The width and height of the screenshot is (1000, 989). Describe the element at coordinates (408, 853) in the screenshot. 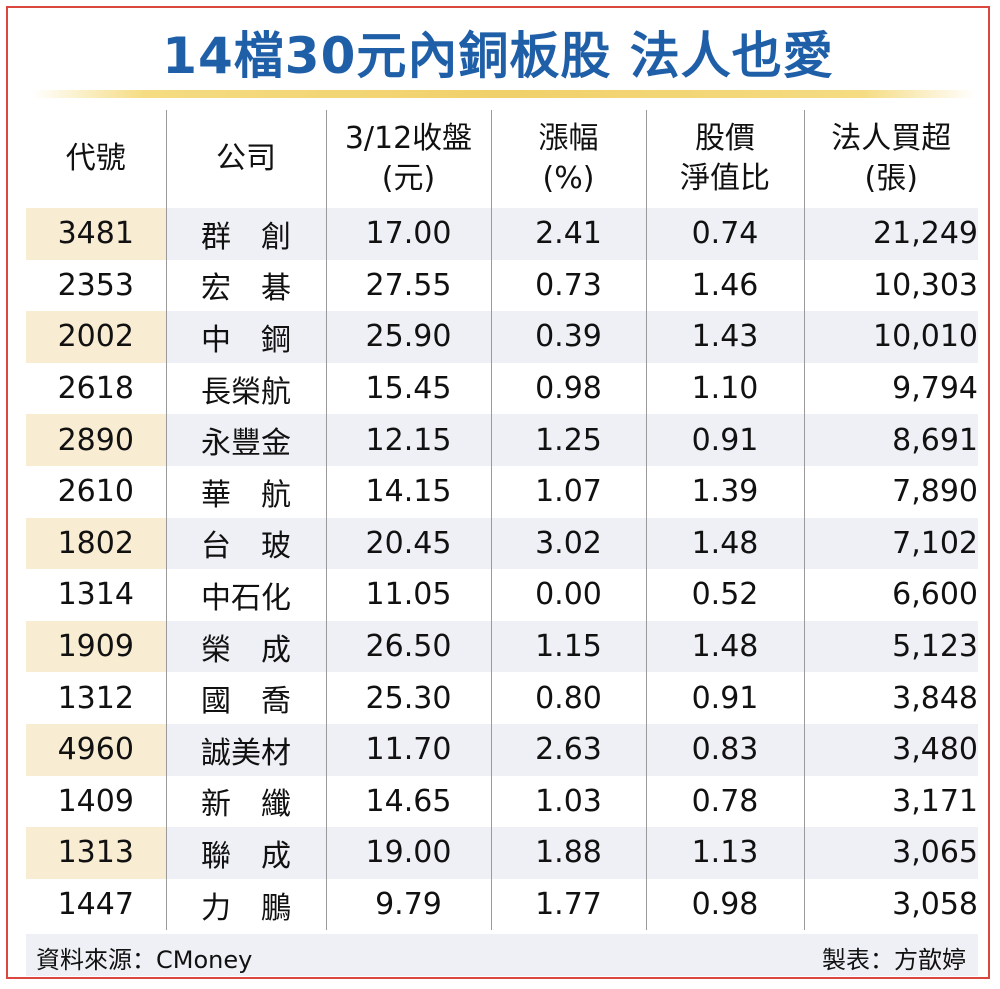

I see `cell-close: 19.00` at that location.